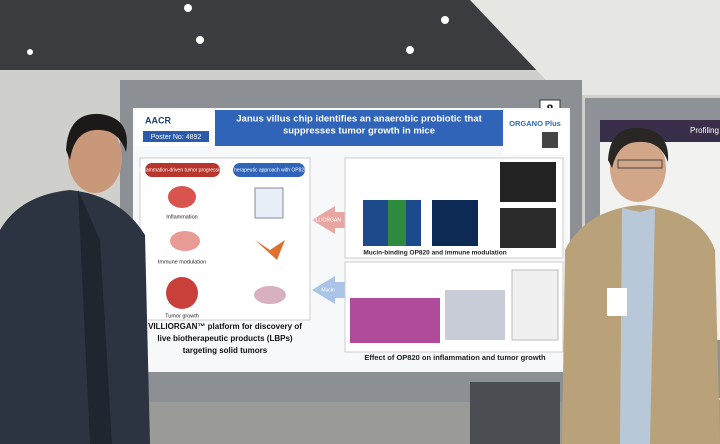 This screenshot has width=720, height=444. What do you see at coordinates (225, 326) in the screenshot?
I see `caption: VILLIORGAN™ platform for discovery of` at bounding box center [225, 326].